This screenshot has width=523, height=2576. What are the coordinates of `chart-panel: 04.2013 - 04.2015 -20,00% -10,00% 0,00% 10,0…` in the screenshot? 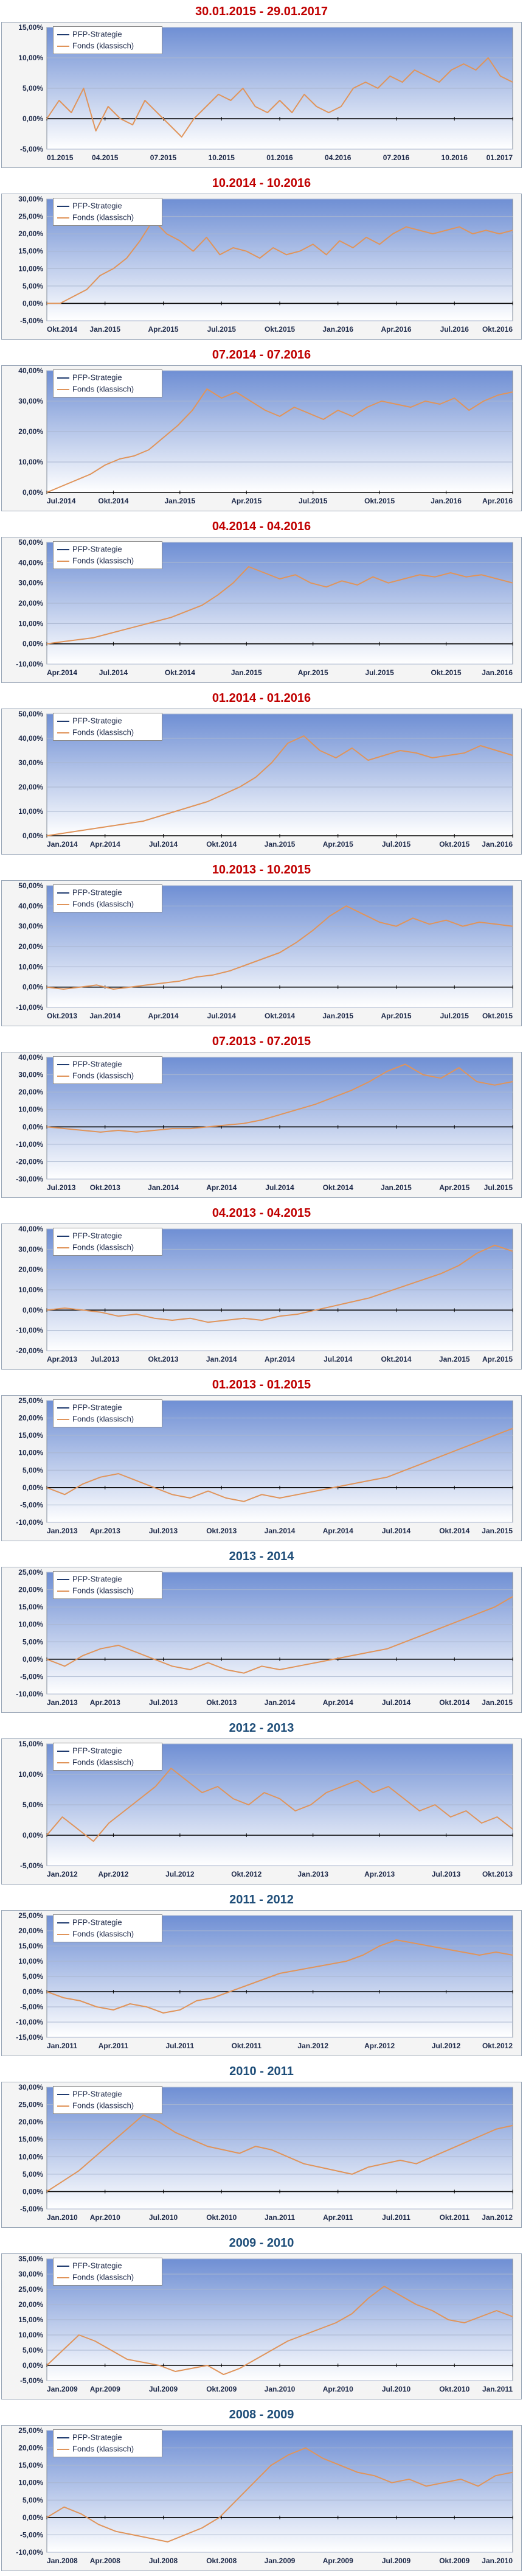 It's located at (261, 1288).